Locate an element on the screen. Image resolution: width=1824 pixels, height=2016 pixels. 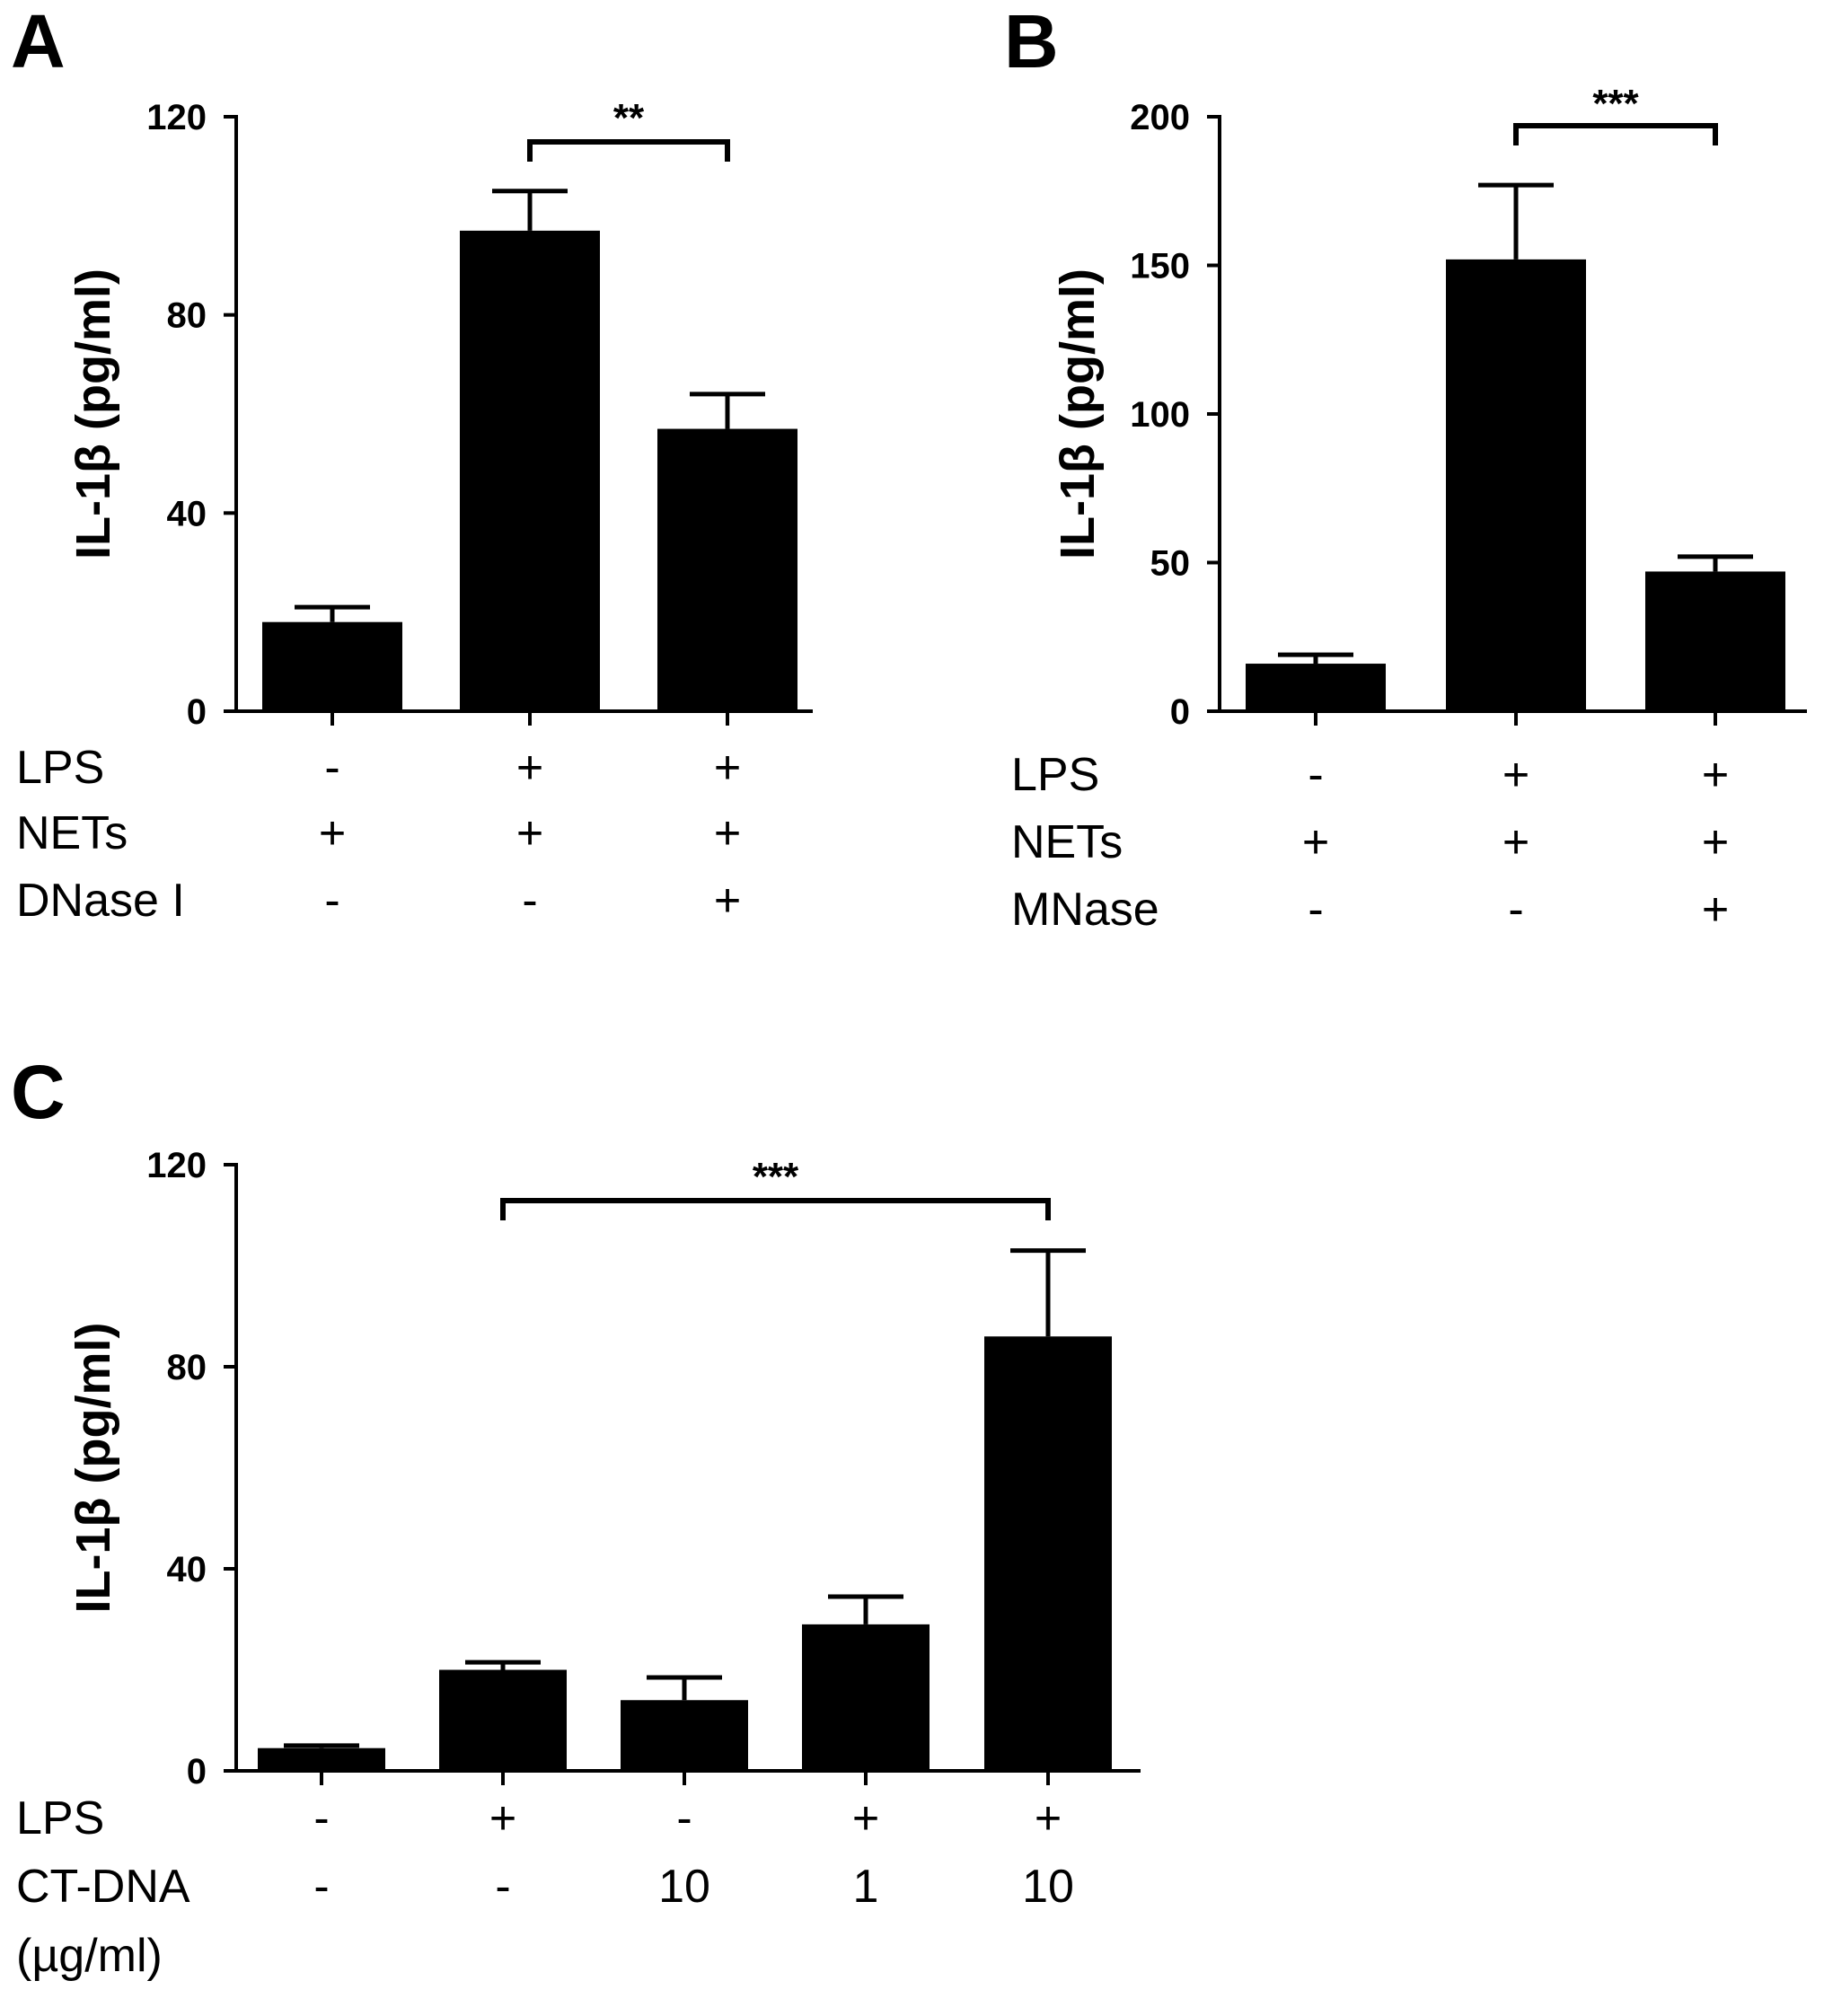
y-tick-label: 200 is located at coordinates (1160, 117).